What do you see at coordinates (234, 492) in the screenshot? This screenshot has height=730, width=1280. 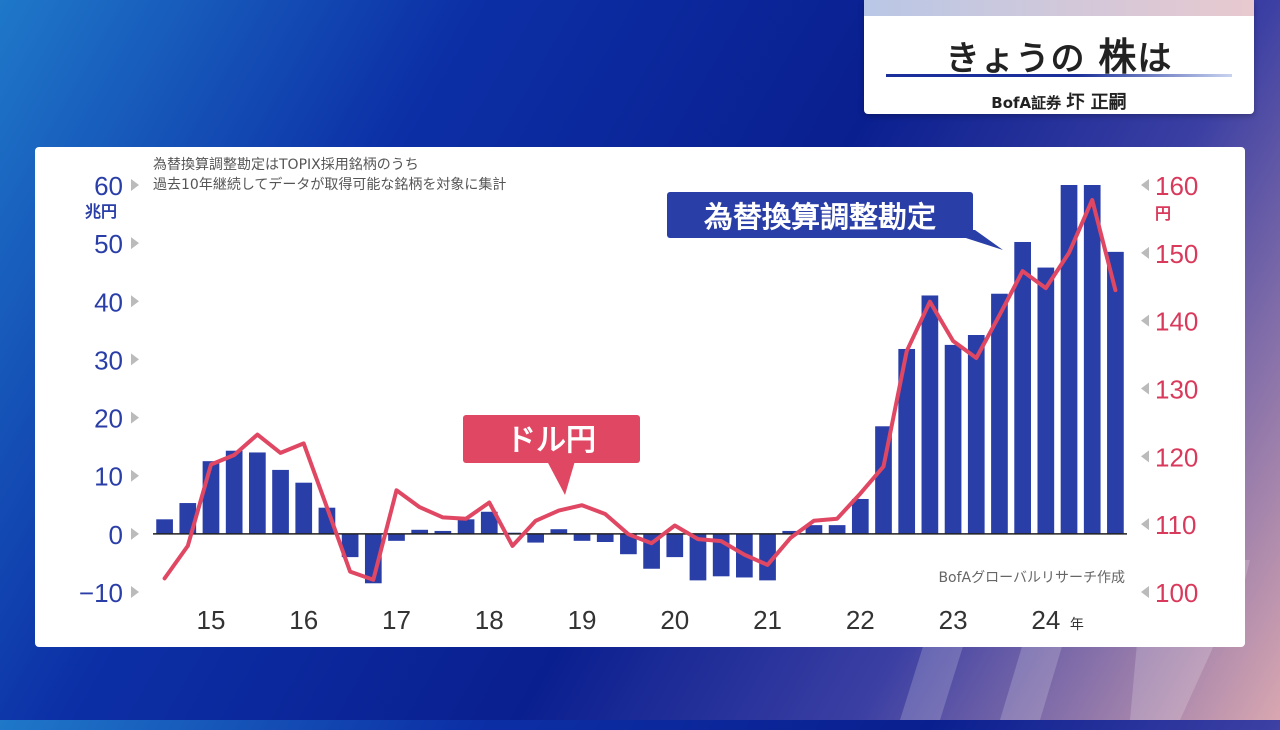 I see `bar-q4` at bounding box center [234, 492].